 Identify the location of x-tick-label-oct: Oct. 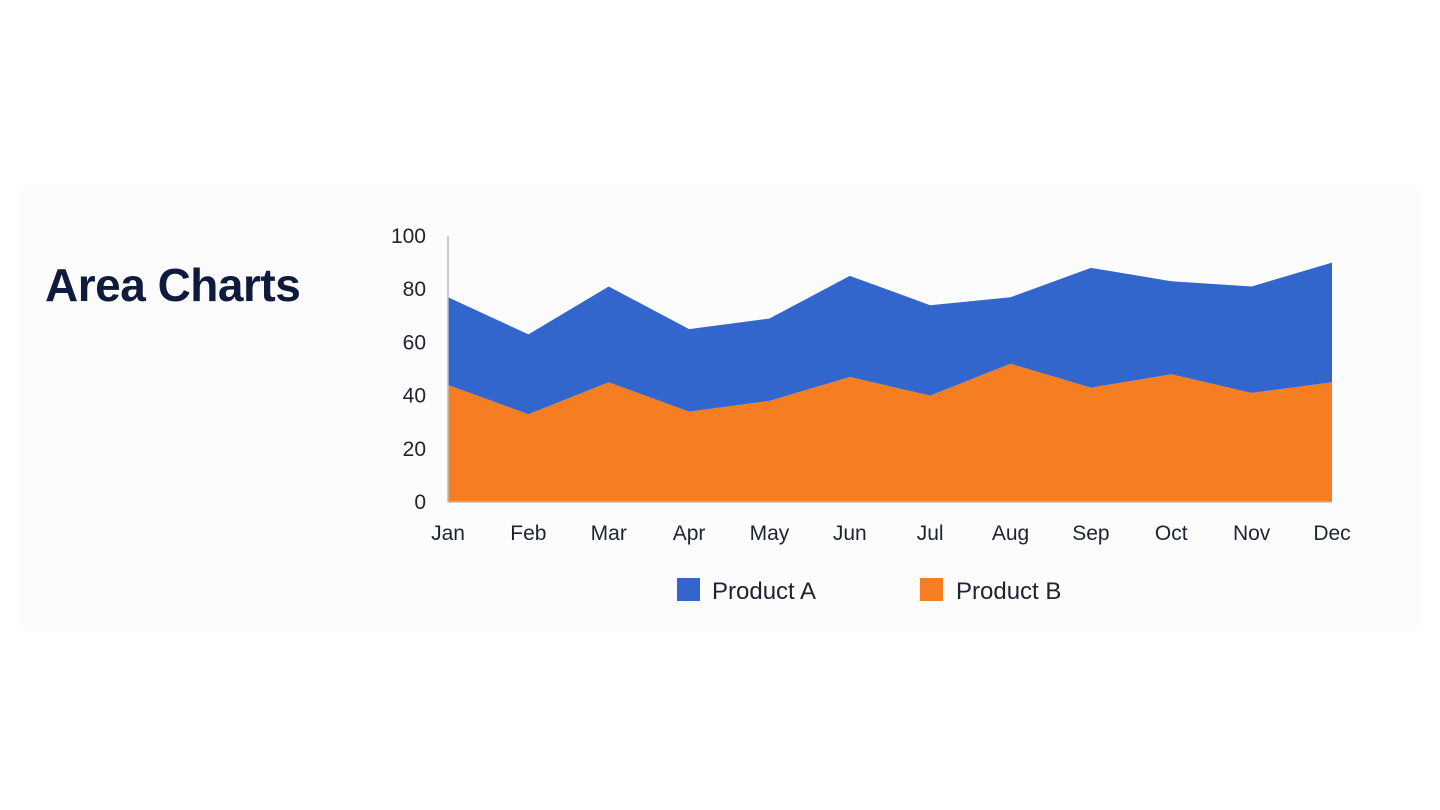
(1171, 533).